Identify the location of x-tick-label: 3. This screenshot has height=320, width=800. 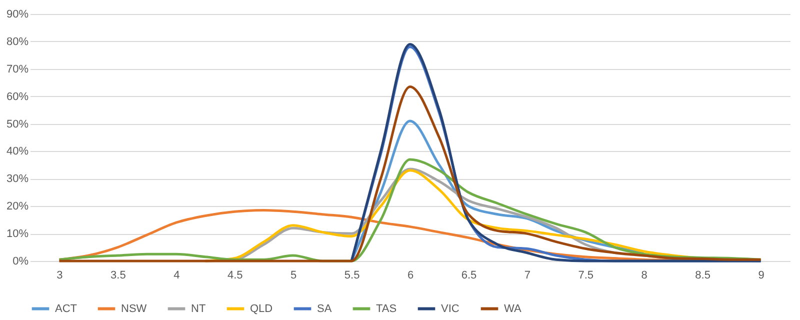
(59, 276).